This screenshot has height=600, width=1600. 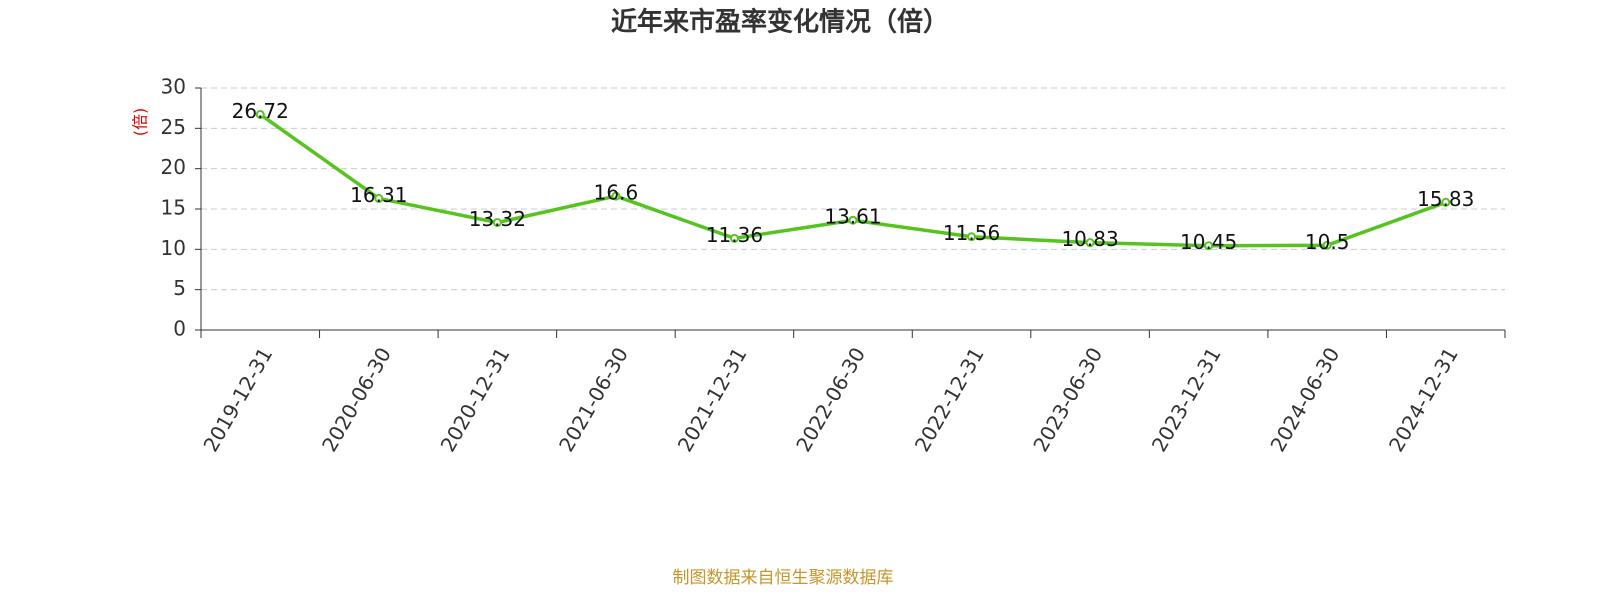 What do you see at coordinates (237, 399) in the screenshot?
I see `x-tick-label: 2019-12-31` at bounding box center [237, 399].